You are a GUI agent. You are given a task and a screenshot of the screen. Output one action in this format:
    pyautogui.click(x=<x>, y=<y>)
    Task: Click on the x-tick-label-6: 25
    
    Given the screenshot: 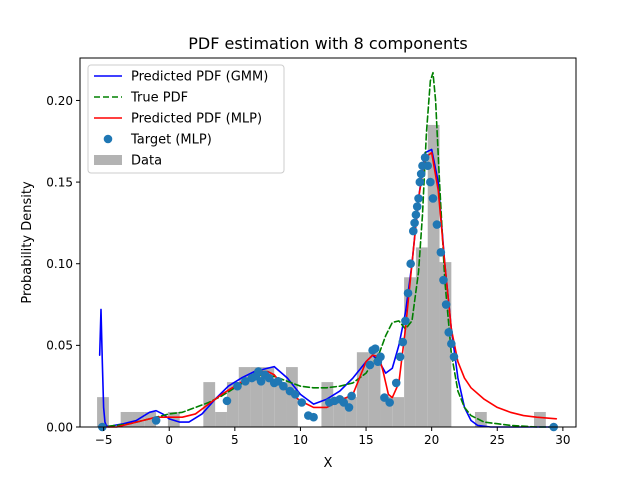 What is the action you would take?
    pyautogui.click(x=497, y=440)
    